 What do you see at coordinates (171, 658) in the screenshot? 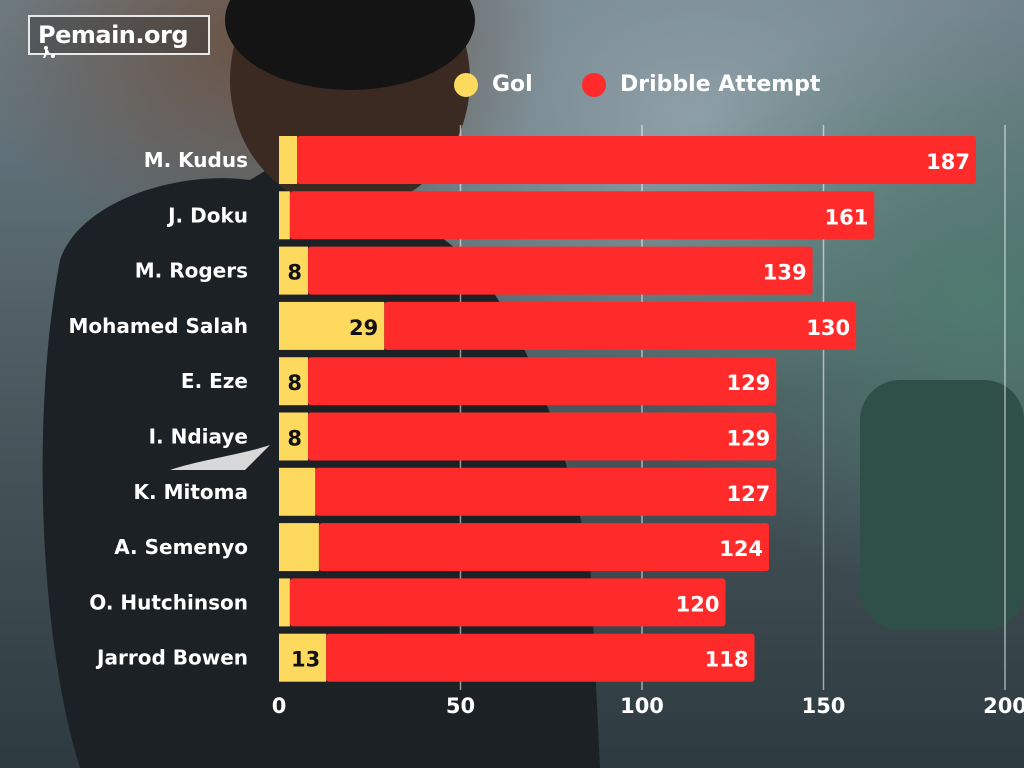
I see `category-label: Jarrod Bowen` at bounding box center [171, 658].